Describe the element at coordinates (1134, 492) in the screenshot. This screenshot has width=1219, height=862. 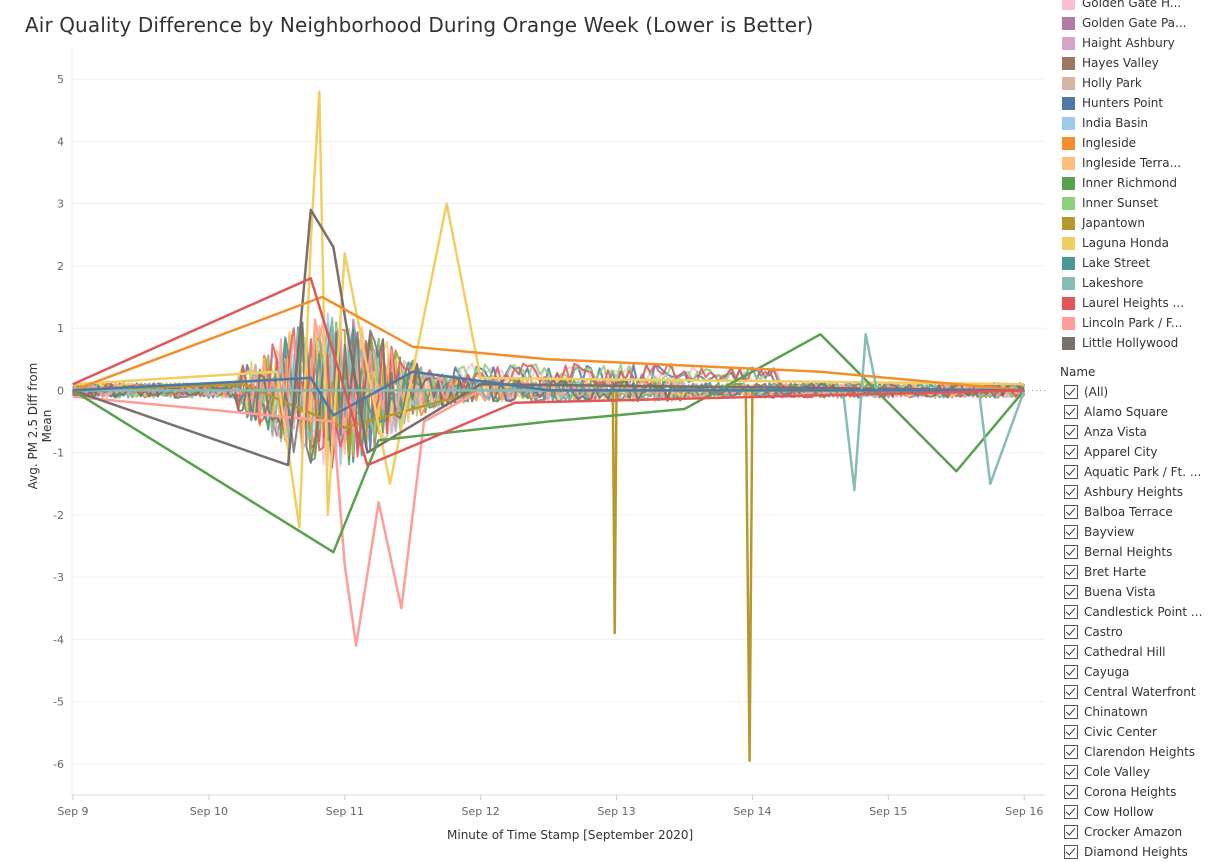
I see `filter-item-label: Ashbury Heights` at that location.